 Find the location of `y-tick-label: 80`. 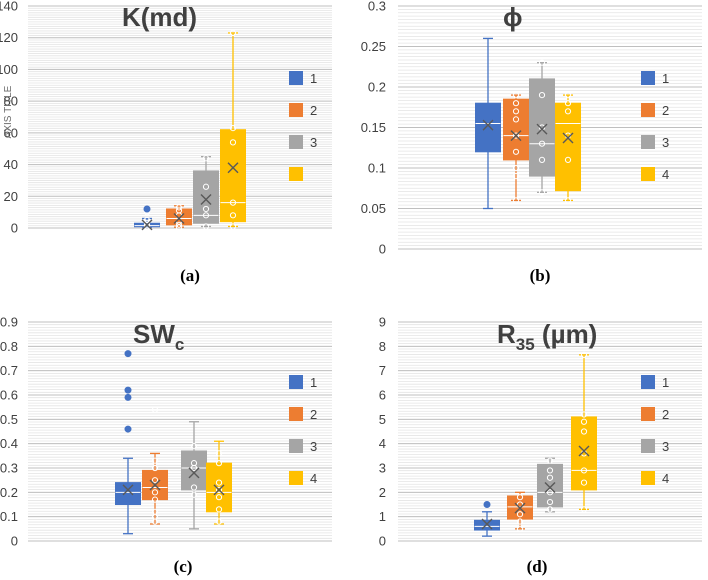

y-tick-label: 80 is located at coordinates (11, 101).